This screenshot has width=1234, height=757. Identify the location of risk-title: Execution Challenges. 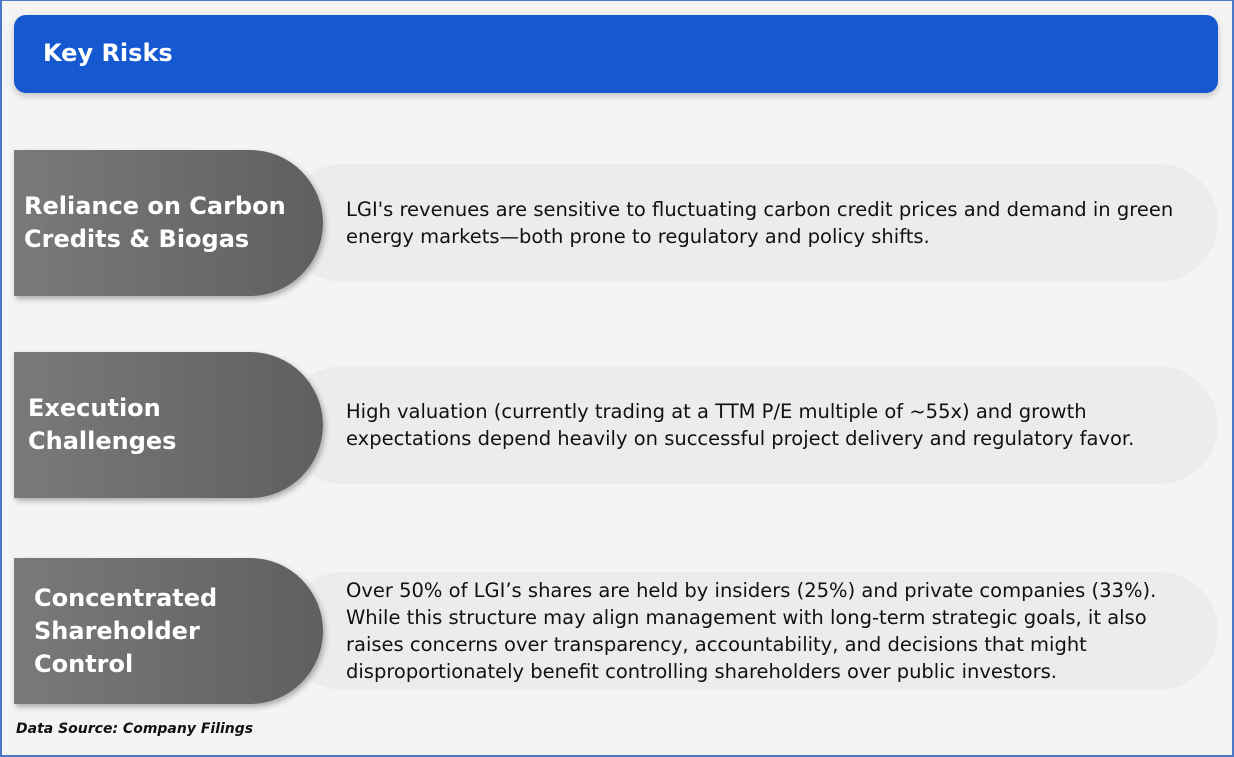
(102, 424).